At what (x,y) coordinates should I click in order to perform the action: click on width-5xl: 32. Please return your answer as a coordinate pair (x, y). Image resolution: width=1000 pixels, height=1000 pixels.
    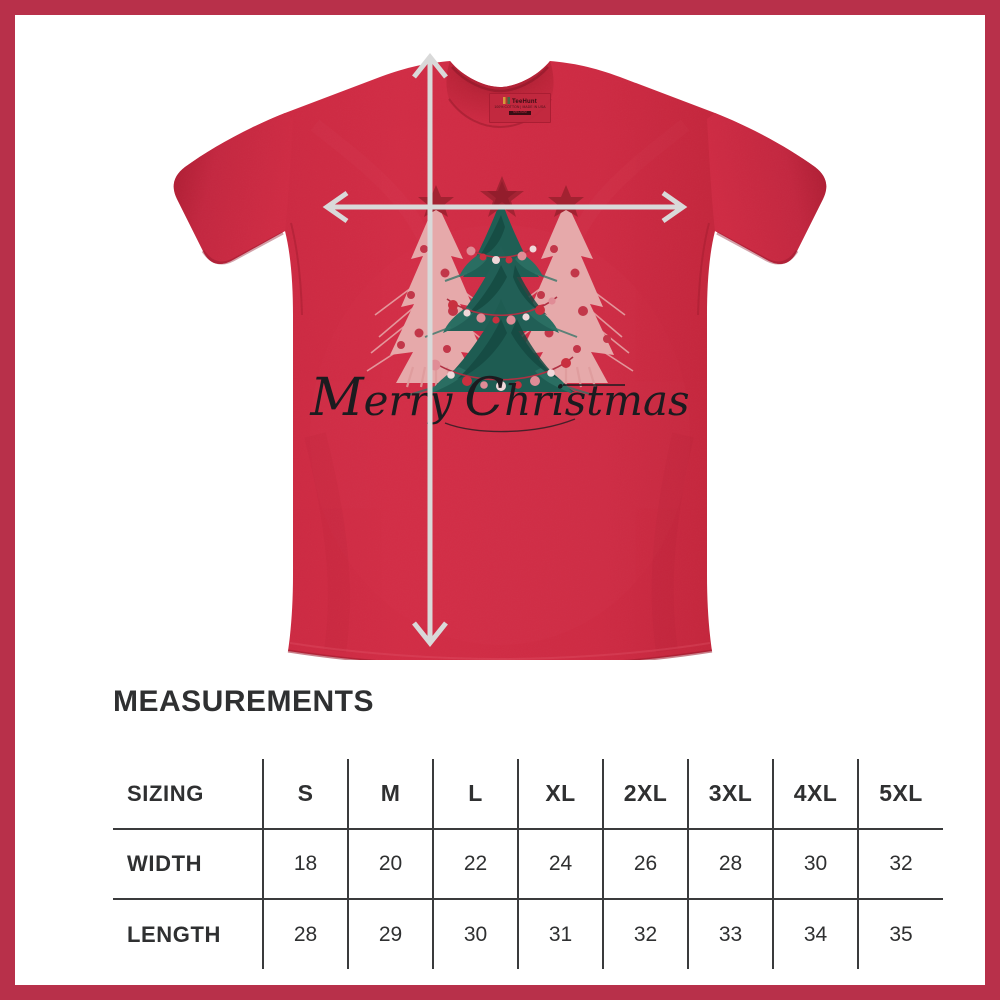
    Looking at the image, I should click on (900, 863).